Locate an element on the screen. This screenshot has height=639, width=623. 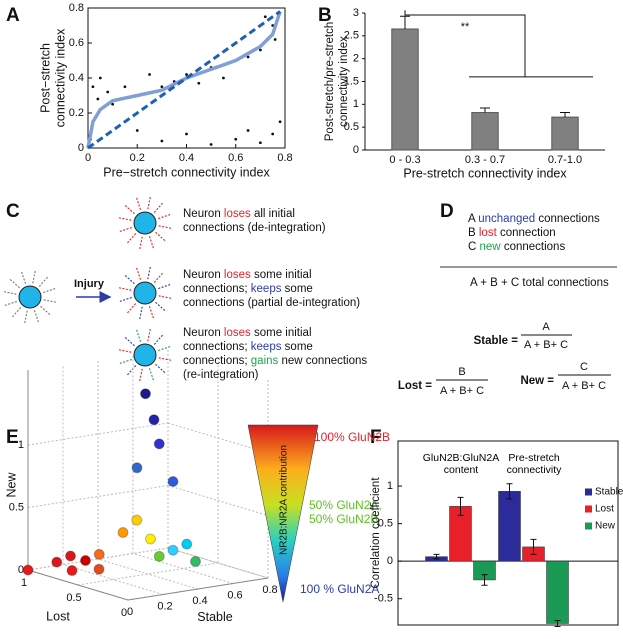
x-tick-label: 0 - 0.3 is located at coordinates (404, 160).